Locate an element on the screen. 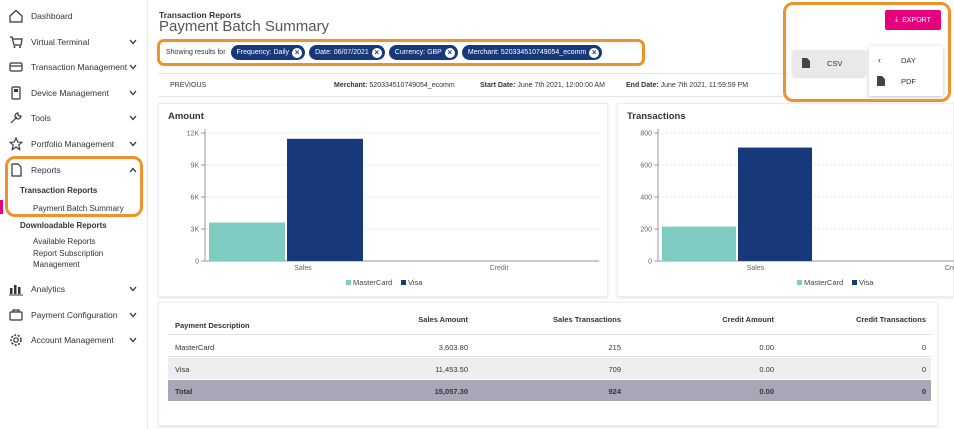  y-tick-label: 400 is located at coordinates (646, 198).